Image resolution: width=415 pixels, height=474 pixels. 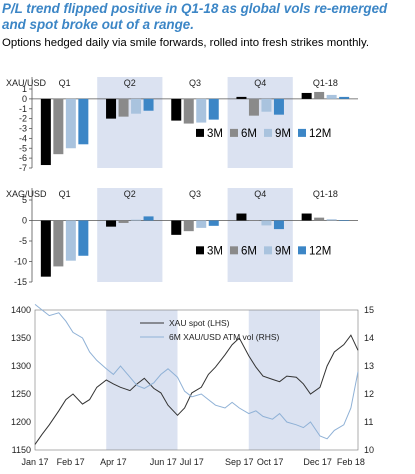 What do you see at coordinates (23, 119) in the screenshot?
I see `y-tick-label: -2` at bounding box center [23, 119].